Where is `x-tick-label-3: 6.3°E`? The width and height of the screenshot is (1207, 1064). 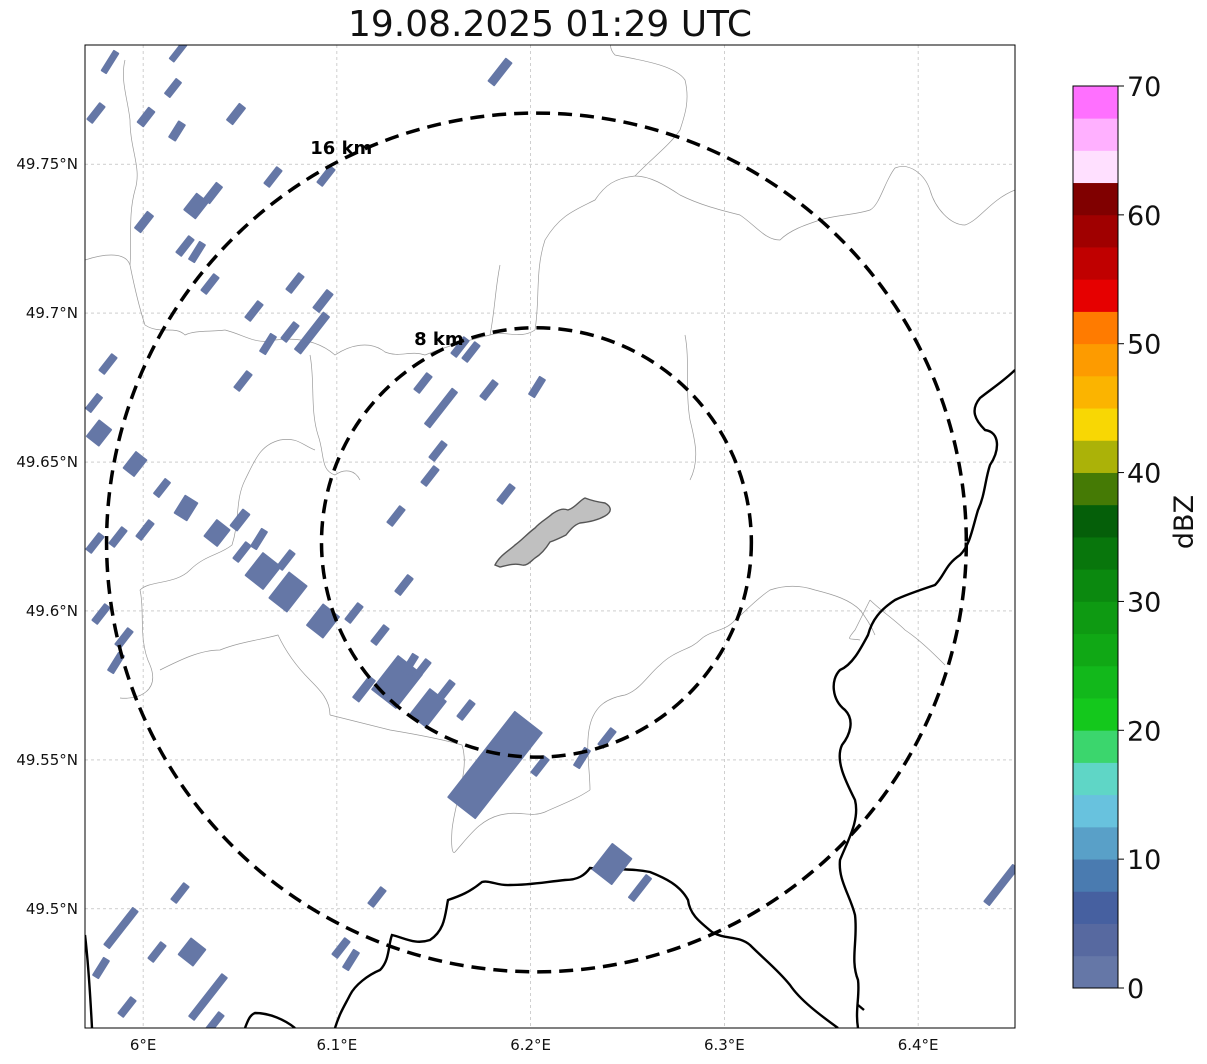 x-tick-label-3: 6.3°E is located at coordinates (724, 1045).